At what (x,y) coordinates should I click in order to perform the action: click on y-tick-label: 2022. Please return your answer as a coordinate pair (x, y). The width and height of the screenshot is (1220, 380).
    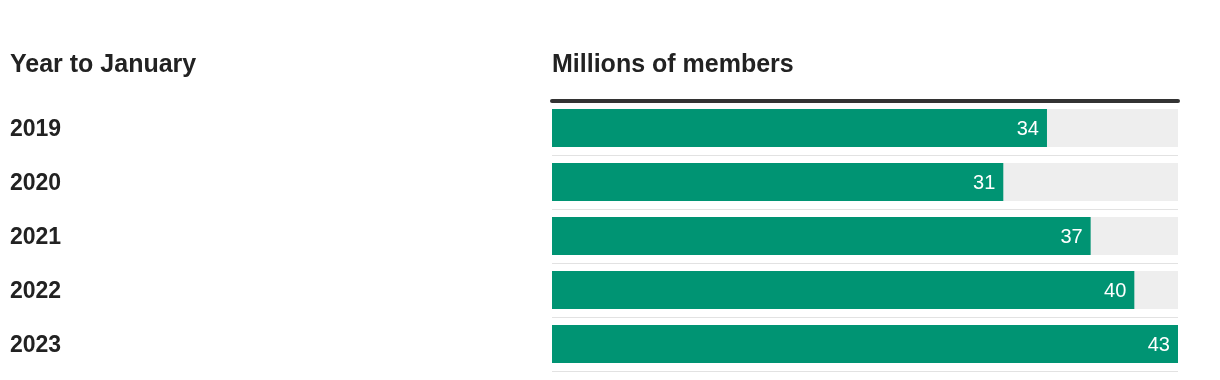
    Looking at the image, I should click on (36, 290).